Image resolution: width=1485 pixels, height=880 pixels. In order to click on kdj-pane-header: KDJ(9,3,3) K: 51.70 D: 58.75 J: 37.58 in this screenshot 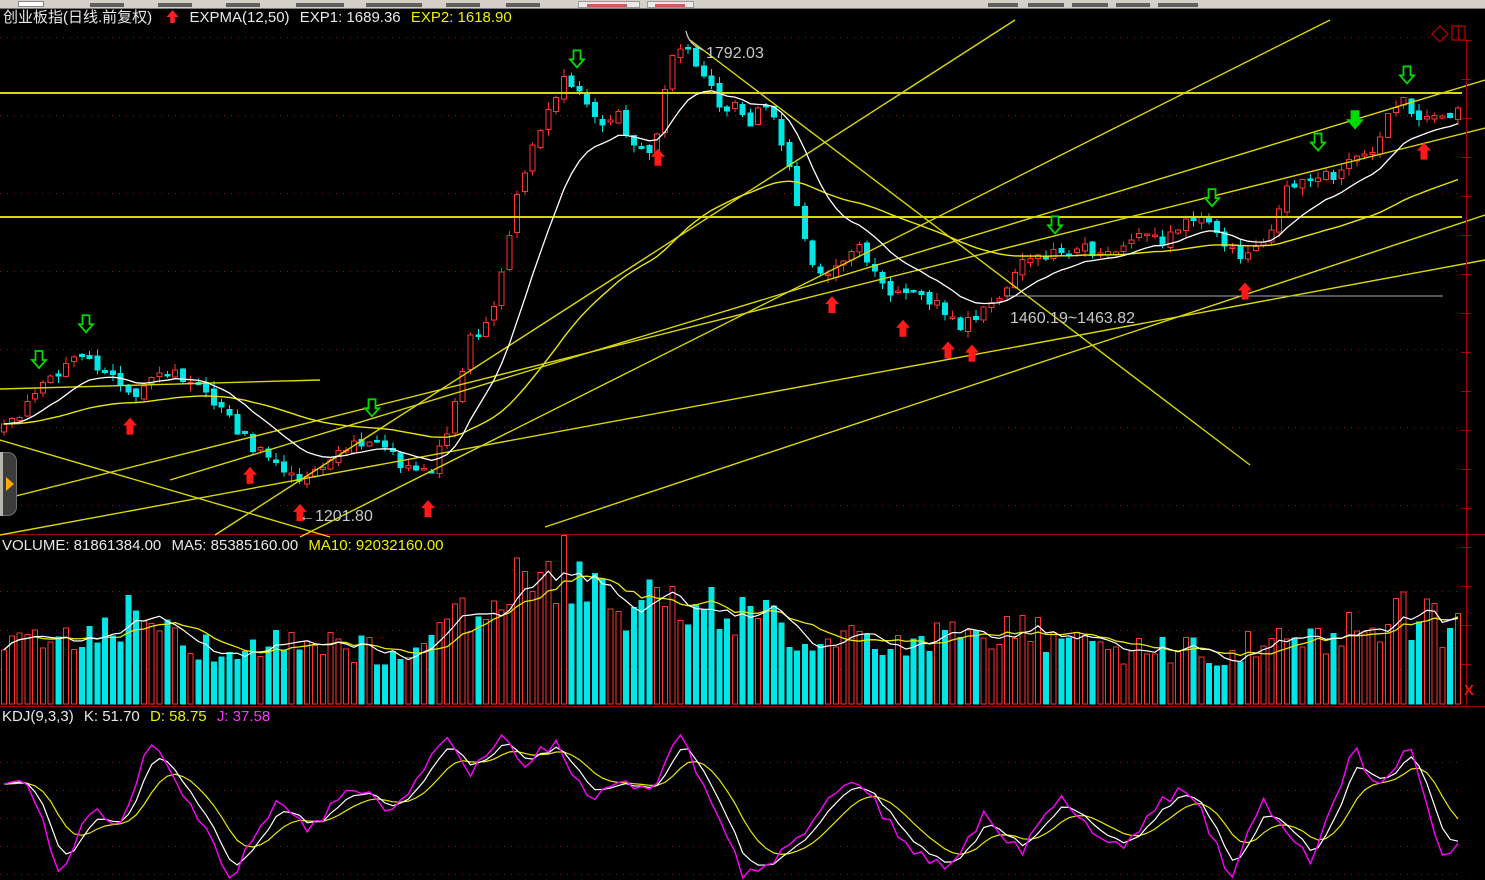, I will do `click(139, 716)`.